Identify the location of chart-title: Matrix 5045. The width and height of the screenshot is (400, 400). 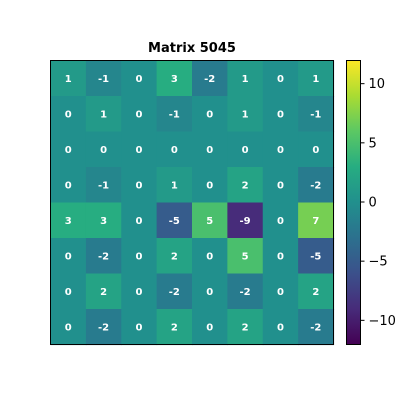
(192, 48).